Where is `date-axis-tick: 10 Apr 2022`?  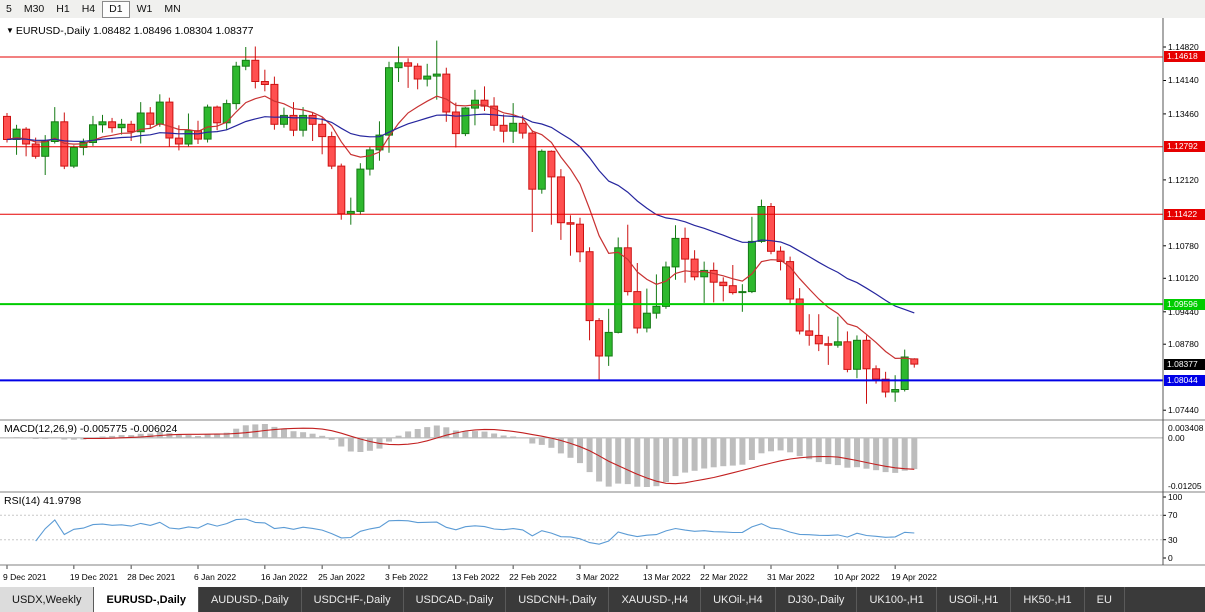 date-axis-tick: 10 Apr 2022 is located at coordinates (856, 577).